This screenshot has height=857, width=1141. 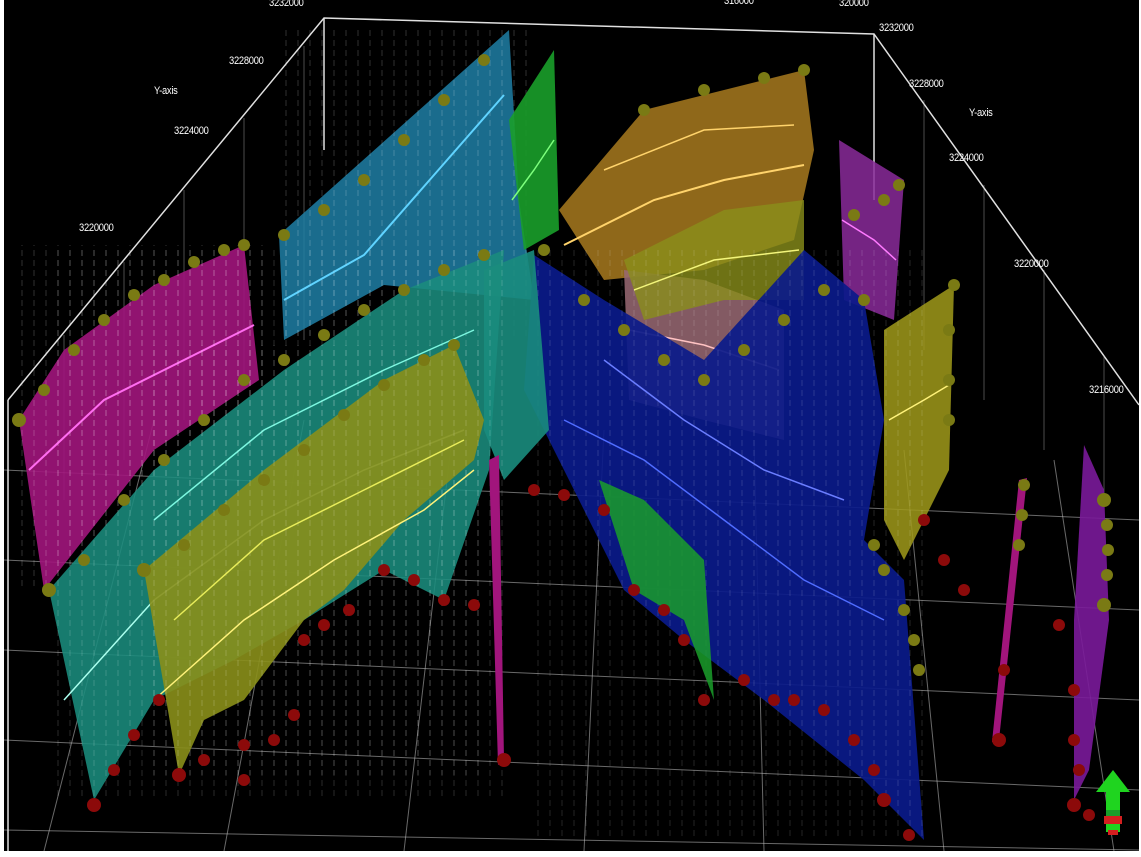 I want to click on purple-fault-far-right, so click(x=1091, y=622).